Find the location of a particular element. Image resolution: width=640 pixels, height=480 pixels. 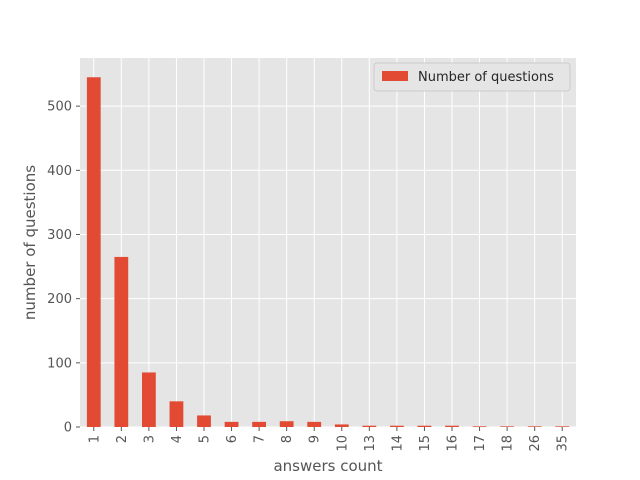

legend-swatch is located at coordinates (395, 76).